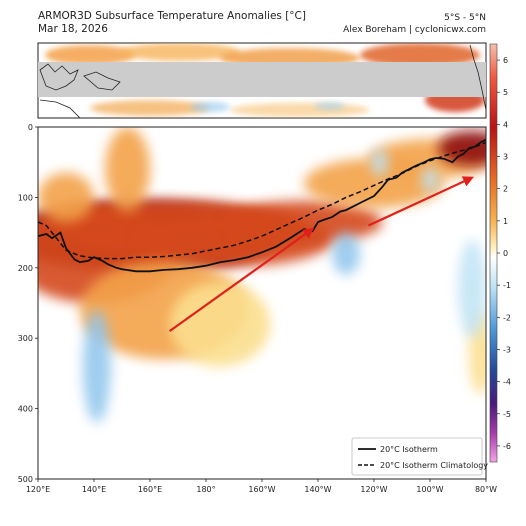  I want to click on legend: 20°C Isotherm 20°C Isotherm Climatology, so click(419, 456).